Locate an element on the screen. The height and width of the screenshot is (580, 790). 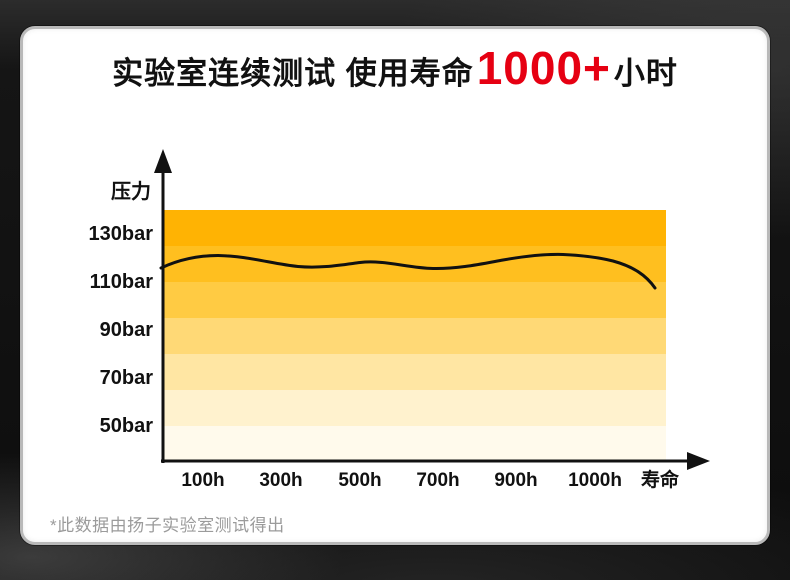
title-text: 实验室连续测试 使用寿命 is located at coordinates (293, 73).